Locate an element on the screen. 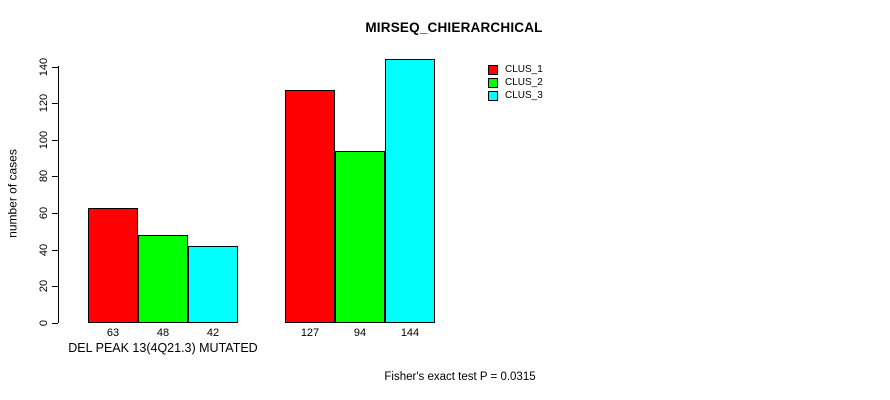  legend: CLUS_1 CLUS_2 CLUS_3 is located at coordinates (515, 83).